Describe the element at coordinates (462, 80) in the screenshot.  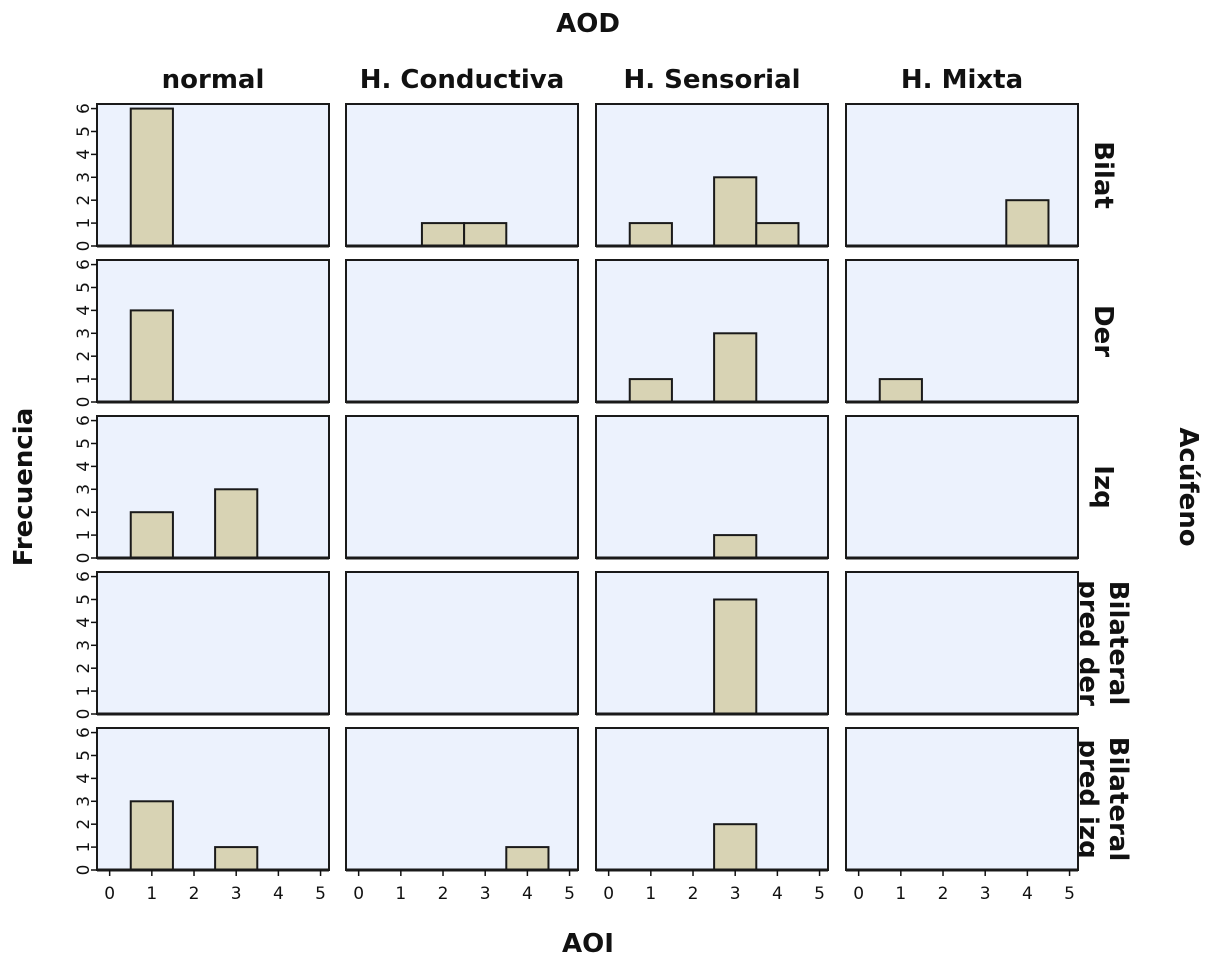
I see `column-strip-label: H. Conductiva` at that location.